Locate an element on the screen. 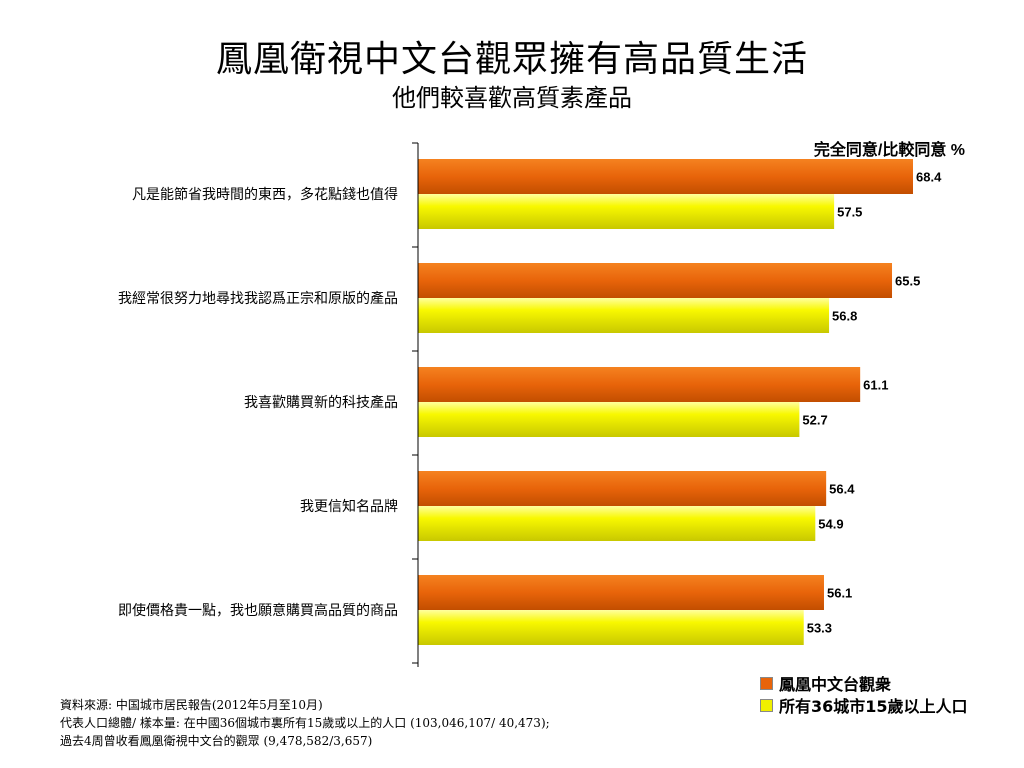 The width and height of the screenshot is (1024, 768). data-label: 61.1 is located at coordinates (875, 385).